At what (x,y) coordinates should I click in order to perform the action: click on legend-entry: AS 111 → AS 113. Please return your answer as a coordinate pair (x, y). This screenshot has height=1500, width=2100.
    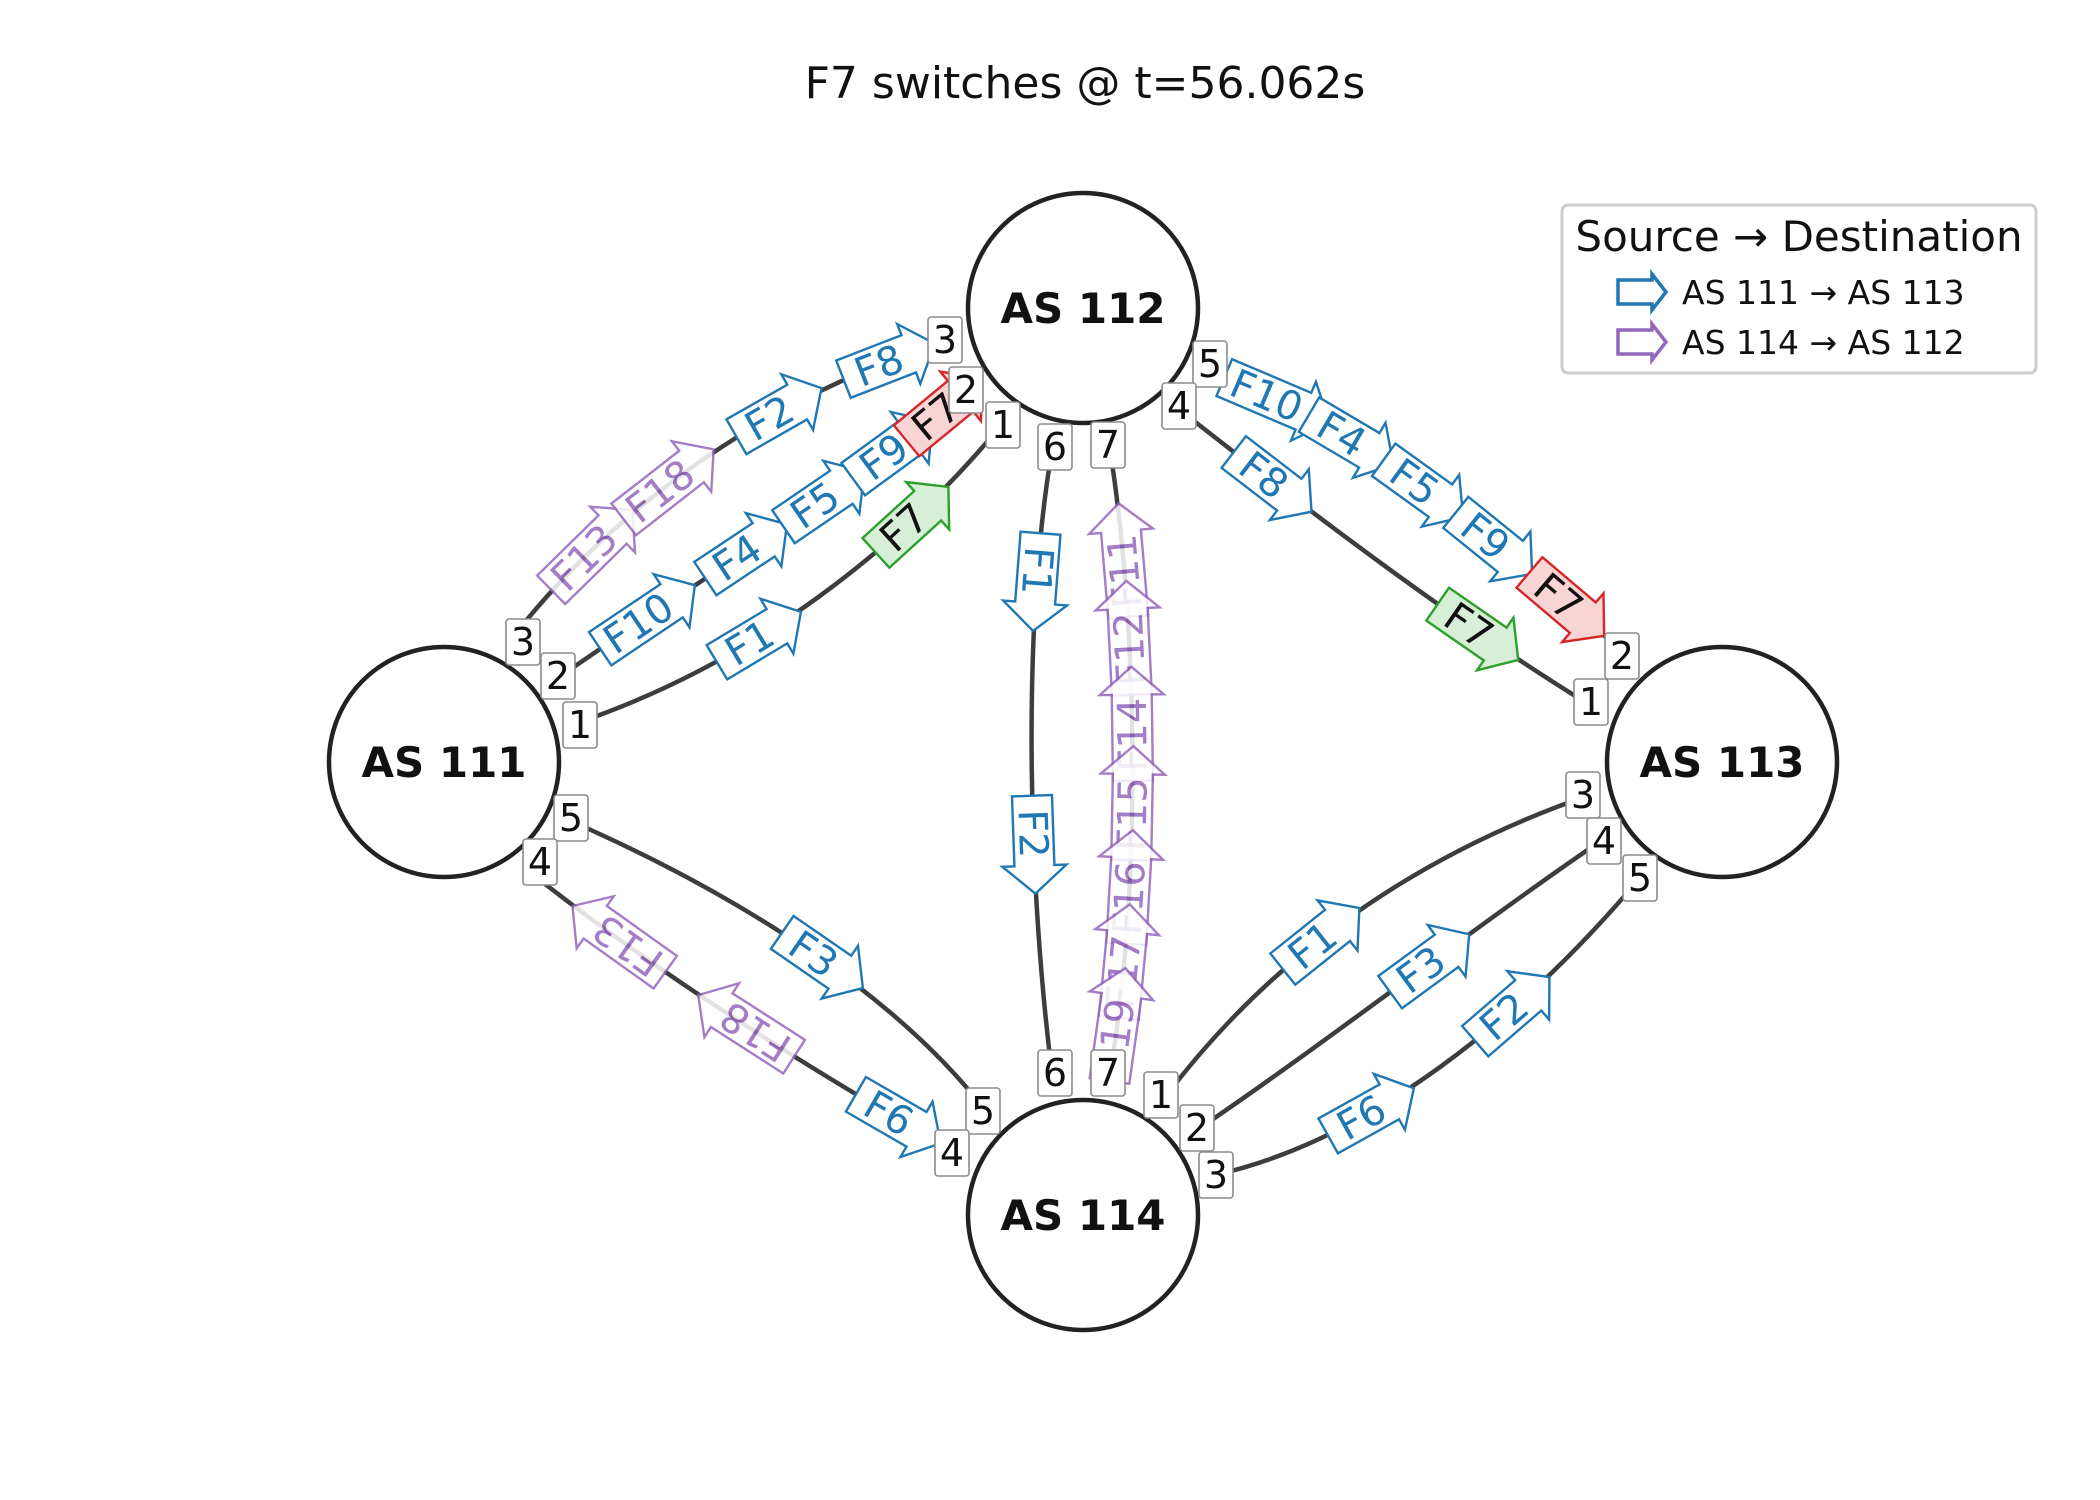
    Looking at the image, I should click on (1790, 292).